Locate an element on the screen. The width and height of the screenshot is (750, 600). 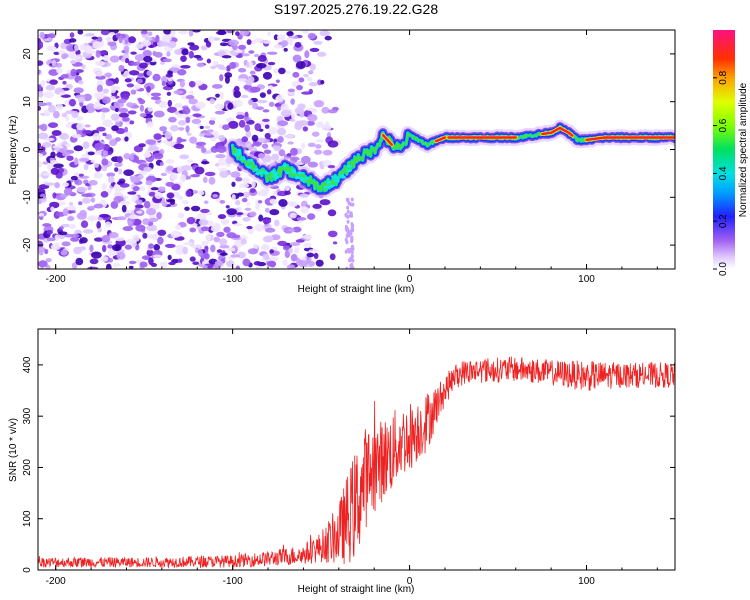
spectrogram-track is located at coordinates (450, 158).